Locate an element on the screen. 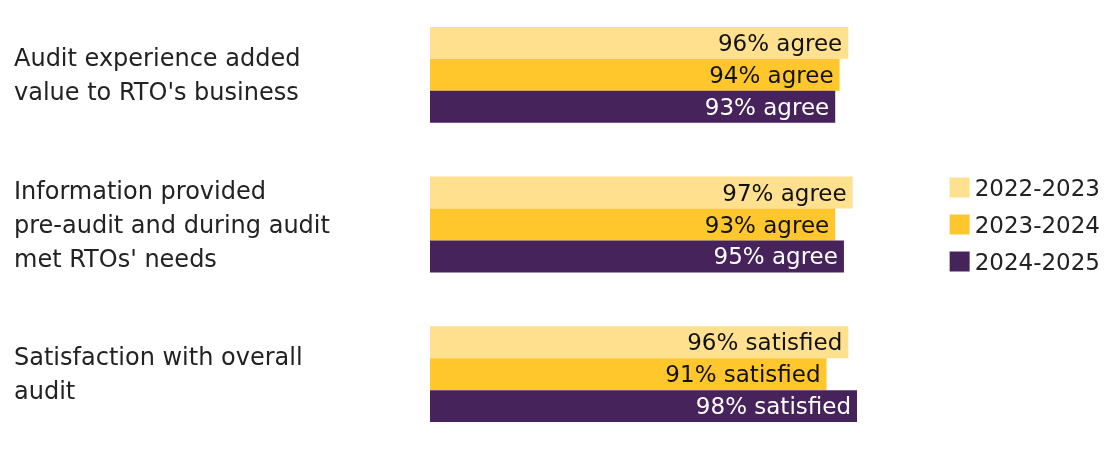 The width and height of the screenshot is (1109, 449). legend-label: 2022-2023 is located at coordinates (1037, 187).